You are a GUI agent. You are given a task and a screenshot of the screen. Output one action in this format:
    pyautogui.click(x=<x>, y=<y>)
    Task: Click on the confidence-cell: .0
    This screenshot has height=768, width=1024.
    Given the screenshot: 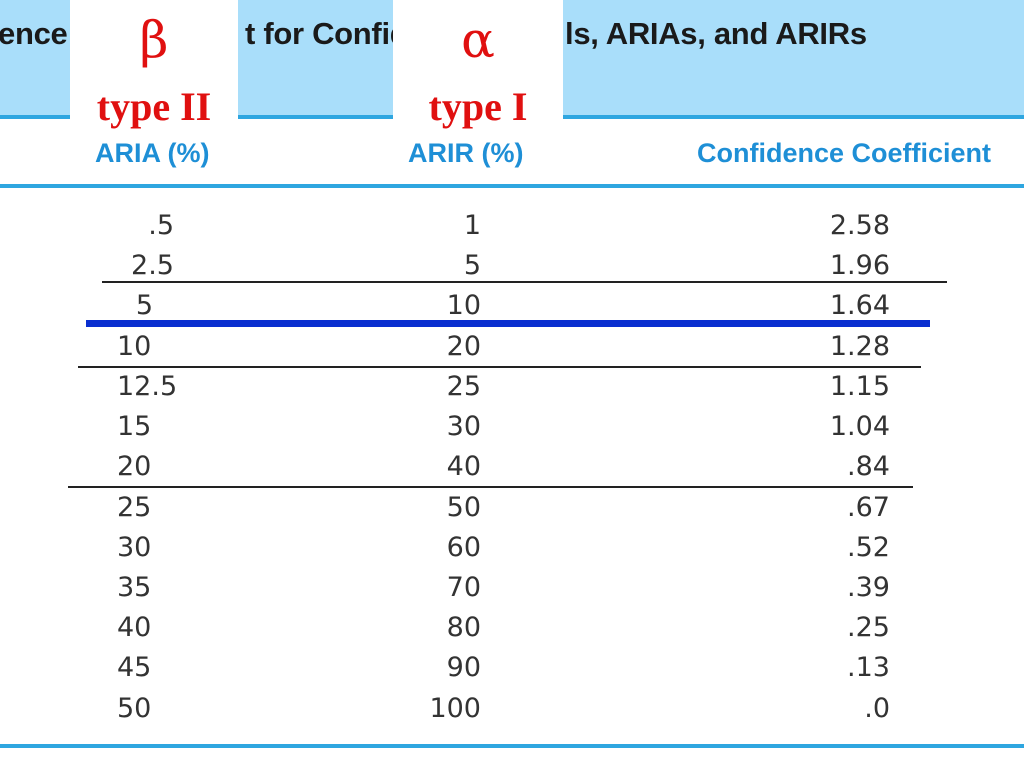 What is the action you would take?
    pyautogui.click(x=877, y=708)
    